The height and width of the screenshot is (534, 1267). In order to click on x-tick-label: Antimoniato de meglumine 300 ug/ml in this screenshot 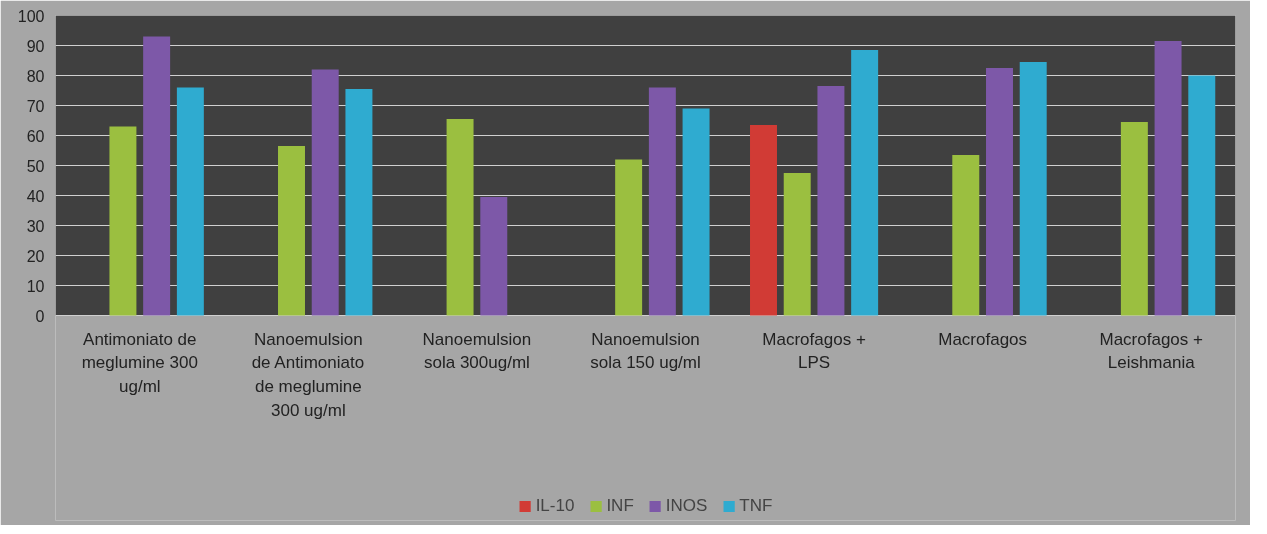, I will do `click(139, 362)`.